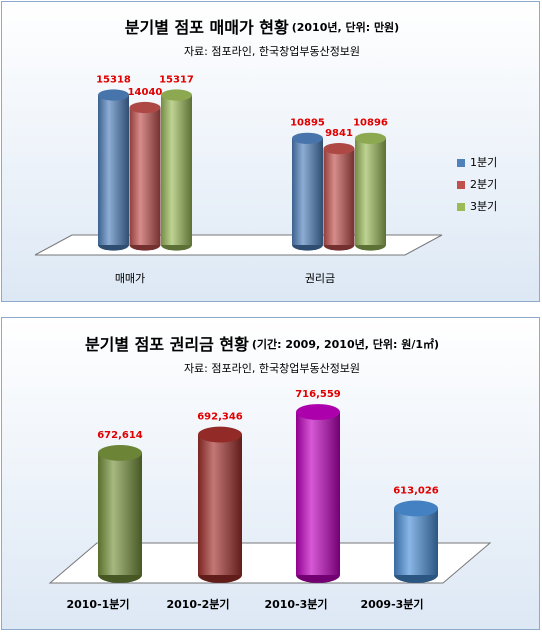 Image resolution: width=542 pixels, height=636 pixels. Describe the element at coordinates (130, 278) in the screenshot. I see `x-tick-label: 매매가` at that location.